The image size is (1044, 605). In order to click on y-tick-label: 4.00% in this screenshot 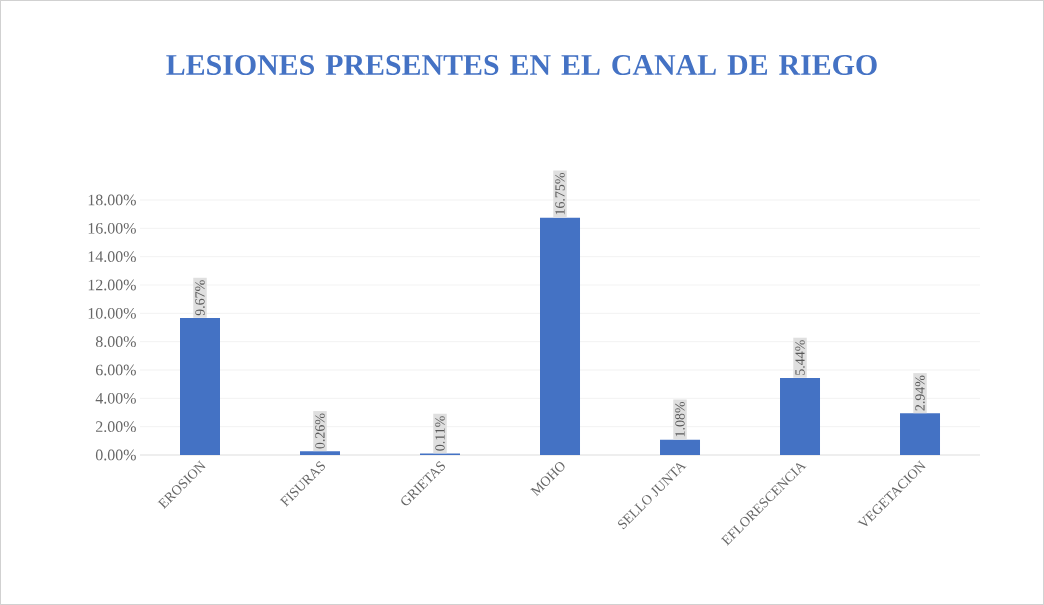, I will do `click(115, 398)`.